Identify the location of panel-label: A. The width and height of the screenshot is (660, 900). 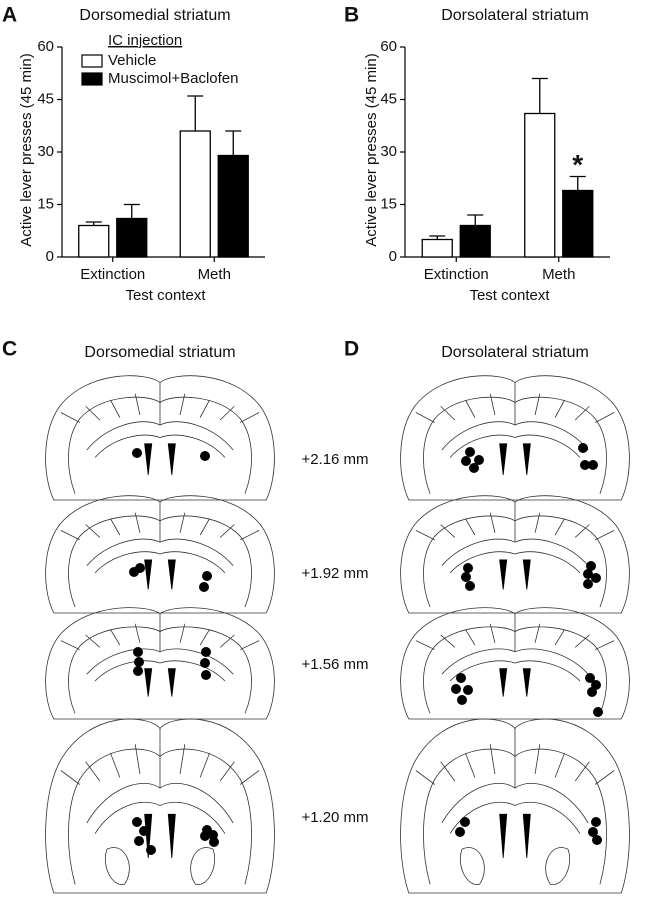
(9, 15).